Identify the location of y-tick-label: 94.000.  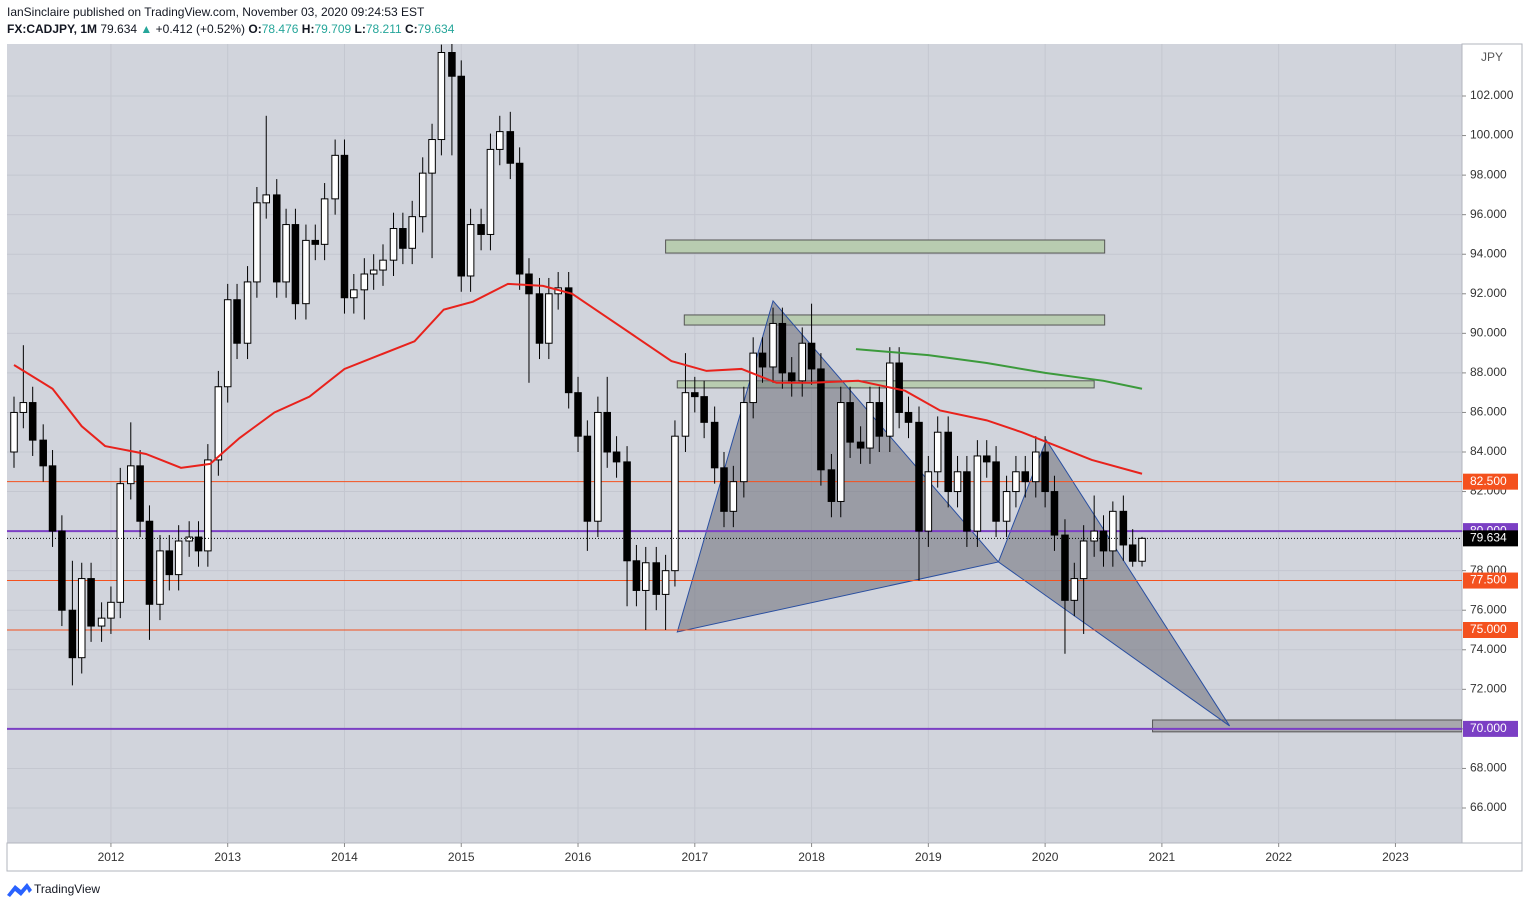
(1488, 253).